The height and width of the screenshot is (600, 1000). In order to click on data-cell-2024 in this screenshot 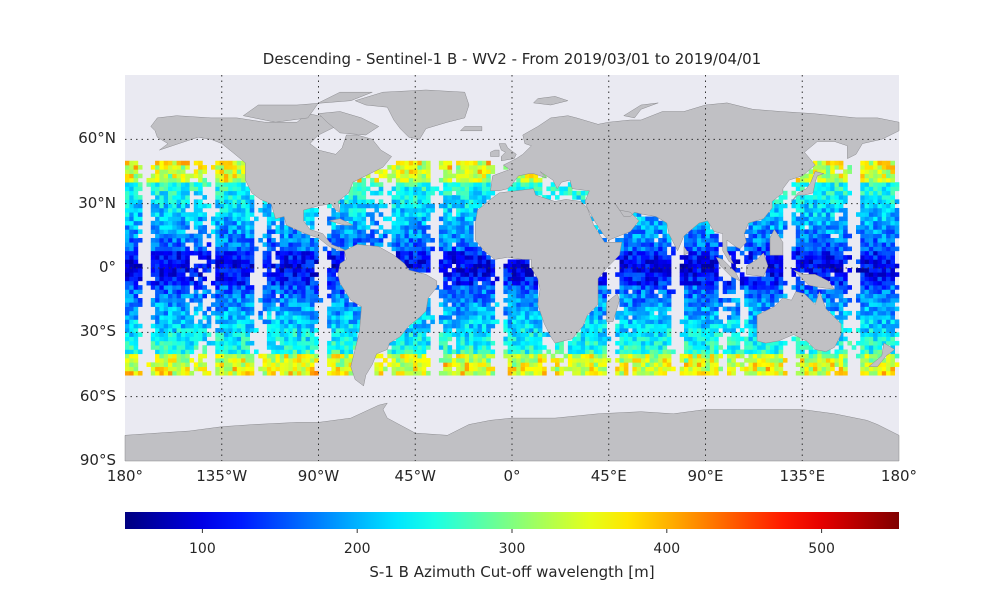, I will do `click(454, 304)`.